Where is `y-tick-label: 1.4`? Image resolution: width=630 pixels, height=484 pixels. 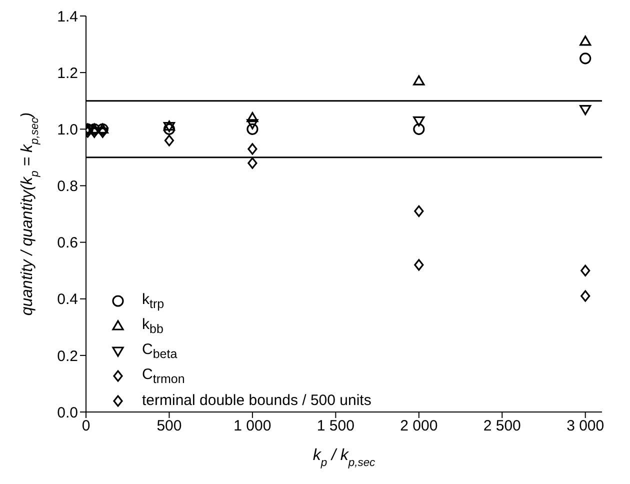 y-tick-label: 1.4 is located at coordinates (67, 17).